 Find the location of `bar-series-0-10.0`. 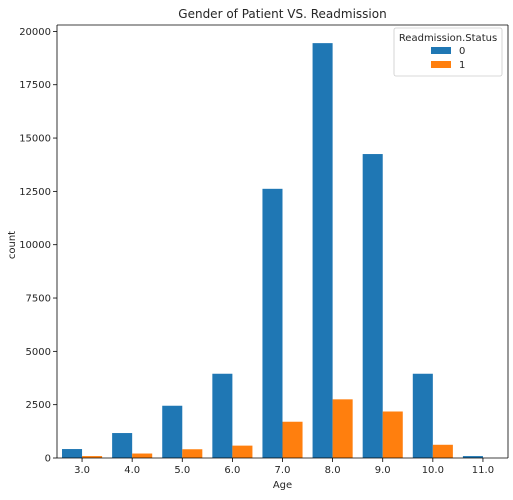

bar-series-0-10.0 is located at coordinates (422, 415).